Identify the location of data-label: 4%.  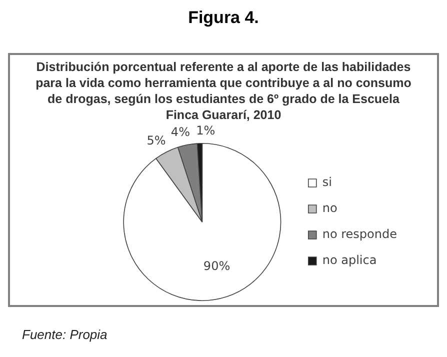
(180, 132).